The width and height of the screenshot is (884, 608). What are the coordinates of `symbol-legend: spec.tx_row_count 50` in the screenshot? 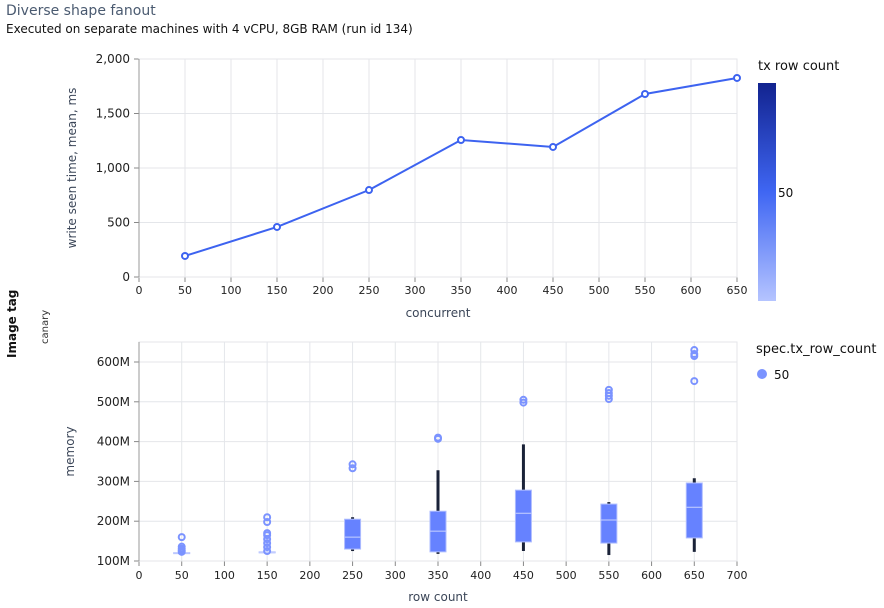 It's located at (816, 362).